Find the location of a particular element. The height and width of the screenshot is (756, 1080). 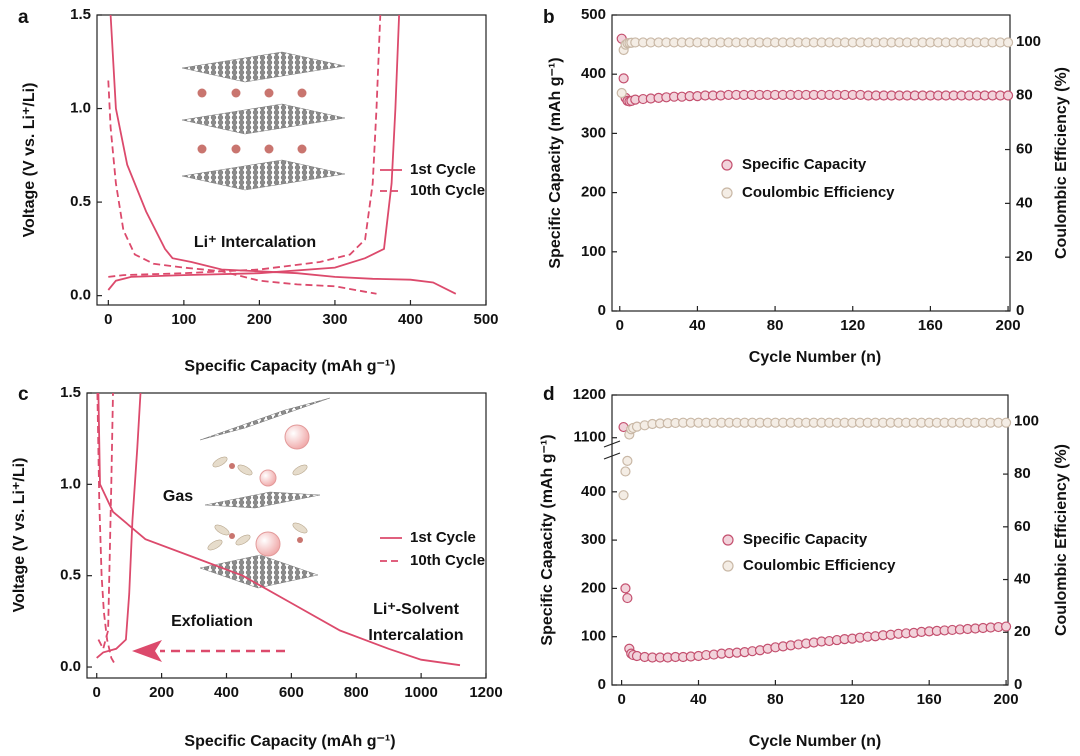

exfoliation-arrow is located at coordinates (208, 651).